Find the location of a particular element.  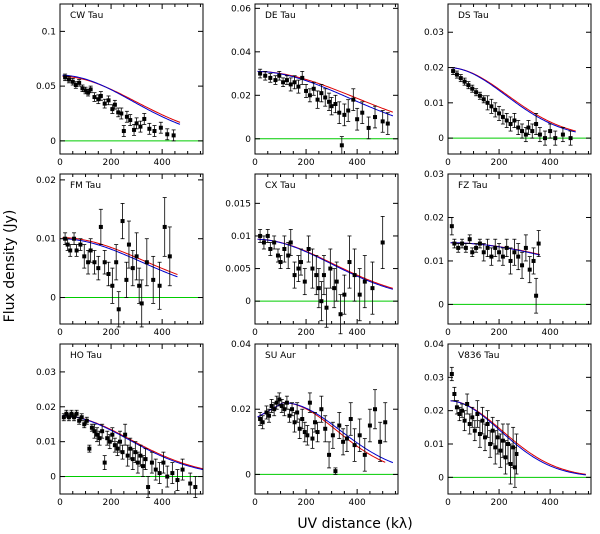

x-tick-label: 200 is located at coordinates (498, 503).